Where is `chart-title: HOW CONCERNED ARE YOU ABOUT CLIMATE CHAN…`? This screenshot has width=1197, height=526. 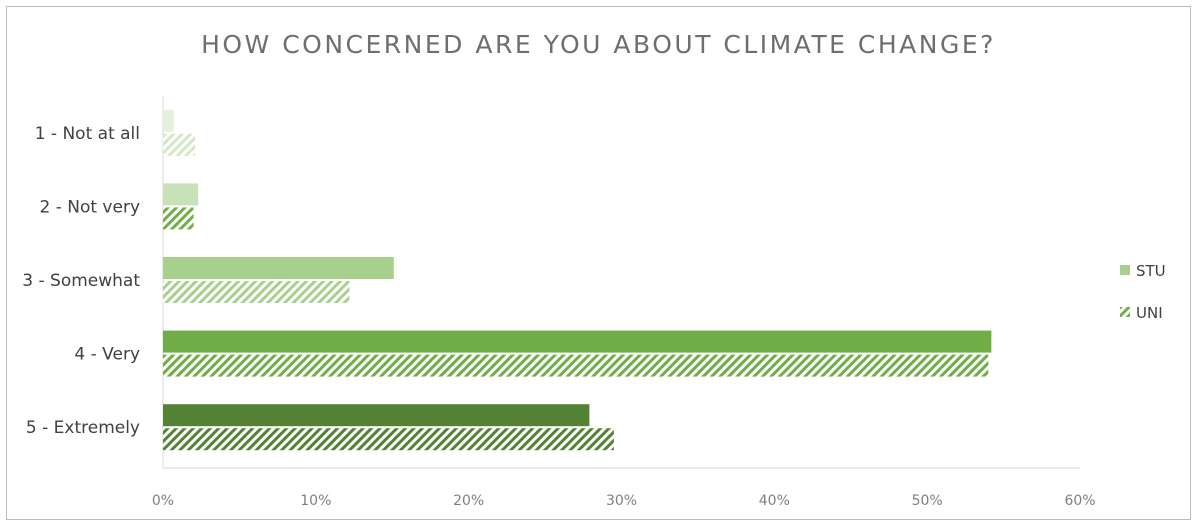
chart-title: HOW CONCERNED ARE YOU ABOUT CLIMATE CHAN… is located at coordinates (598, 44).